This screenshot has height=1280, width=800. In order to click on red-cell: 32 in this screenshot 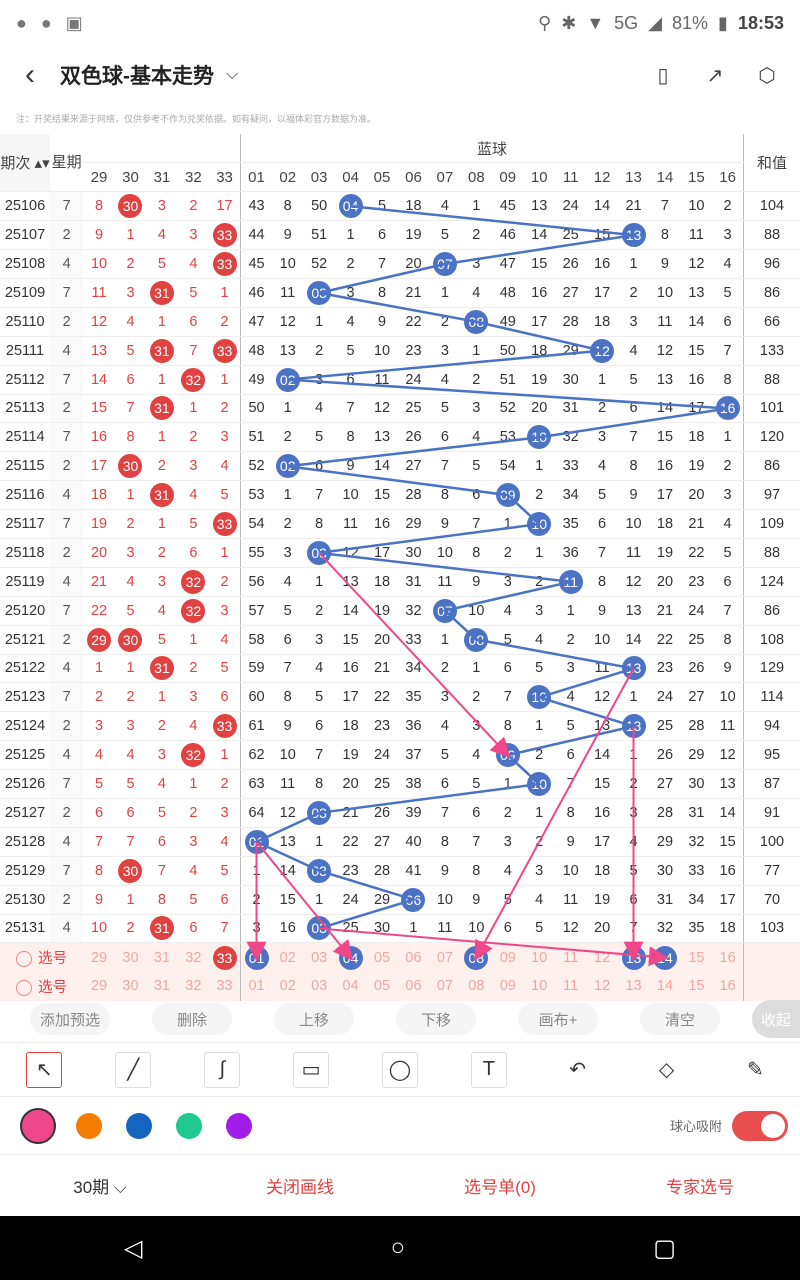, I will do `click(193, 755)`.